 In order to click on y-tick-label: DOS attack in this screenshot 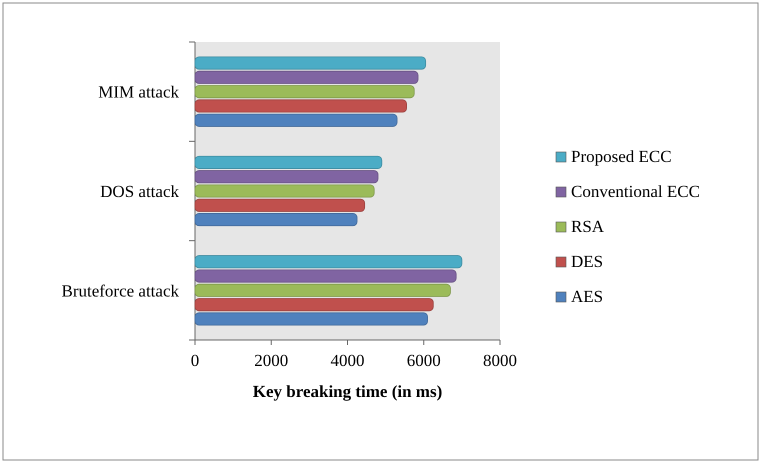, I will do `click(140, 191)`.